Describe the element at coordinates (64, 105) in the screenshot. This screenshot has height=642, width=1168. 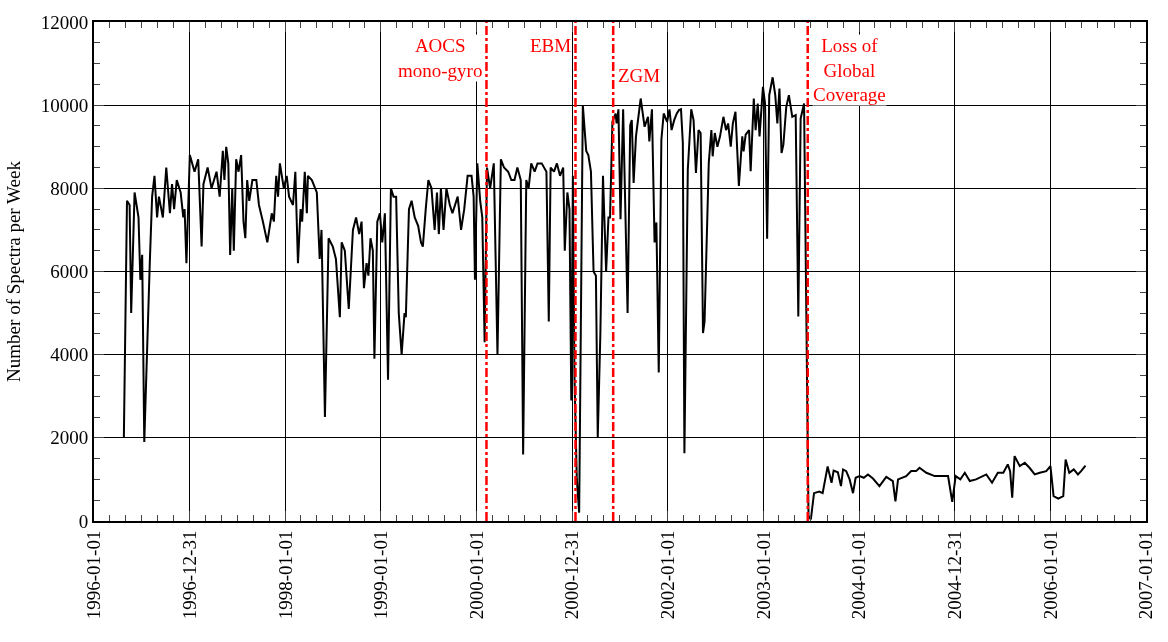
I see `y-tick-label: 10000` at that location.